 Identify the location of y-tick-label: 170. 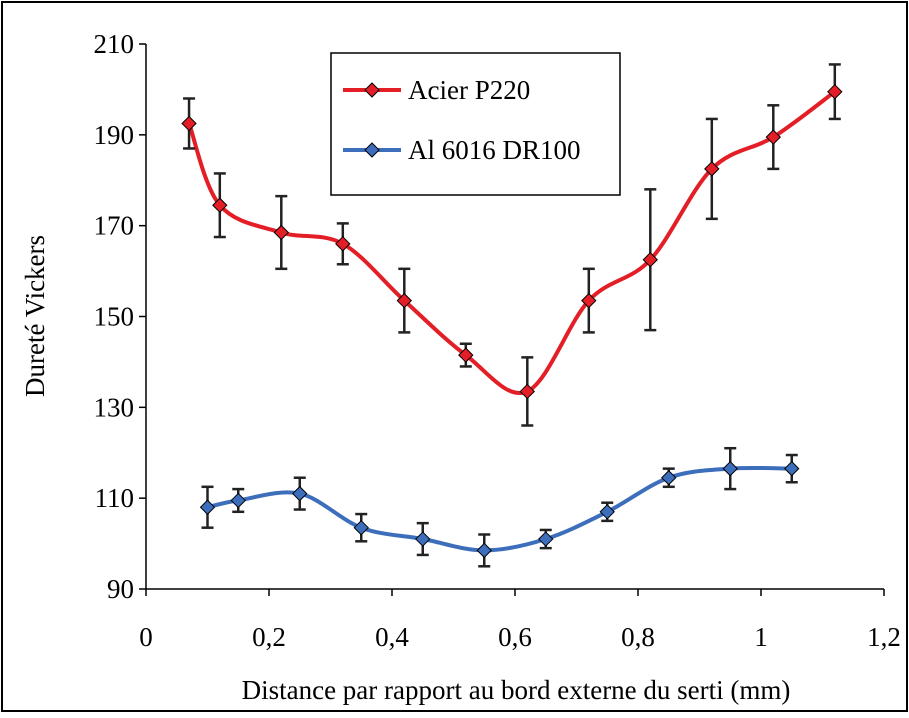
(114, 226).